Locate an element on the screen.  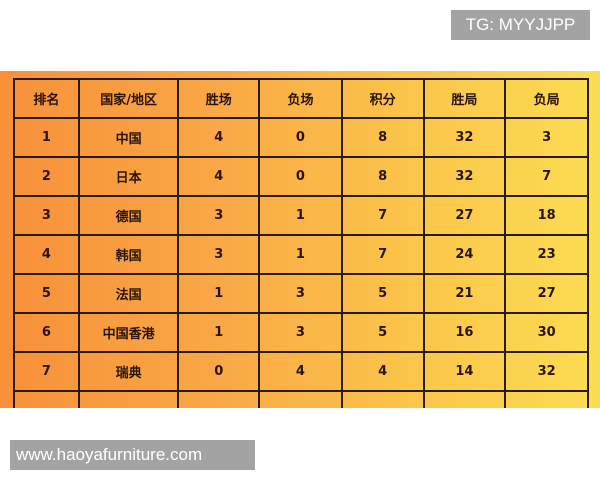
watermark-top: TG: MYYJJPP is located at coordinates (520, 25).